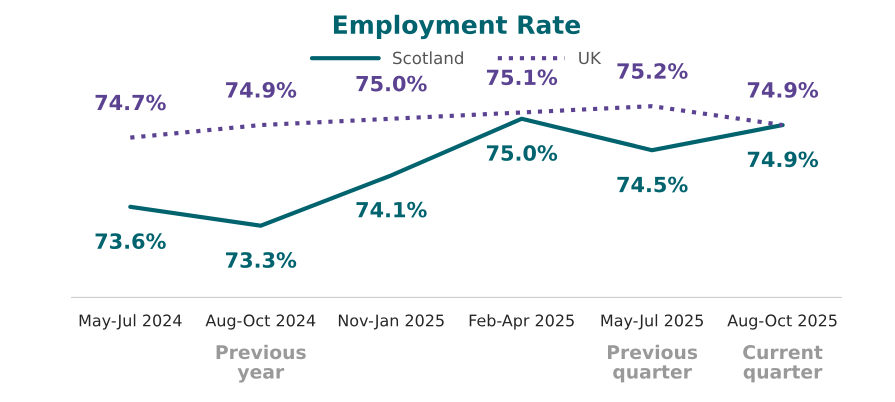 The width and height of the screenshot is (895, 402). I want to click on legend-label: UK, so click(590, 58).